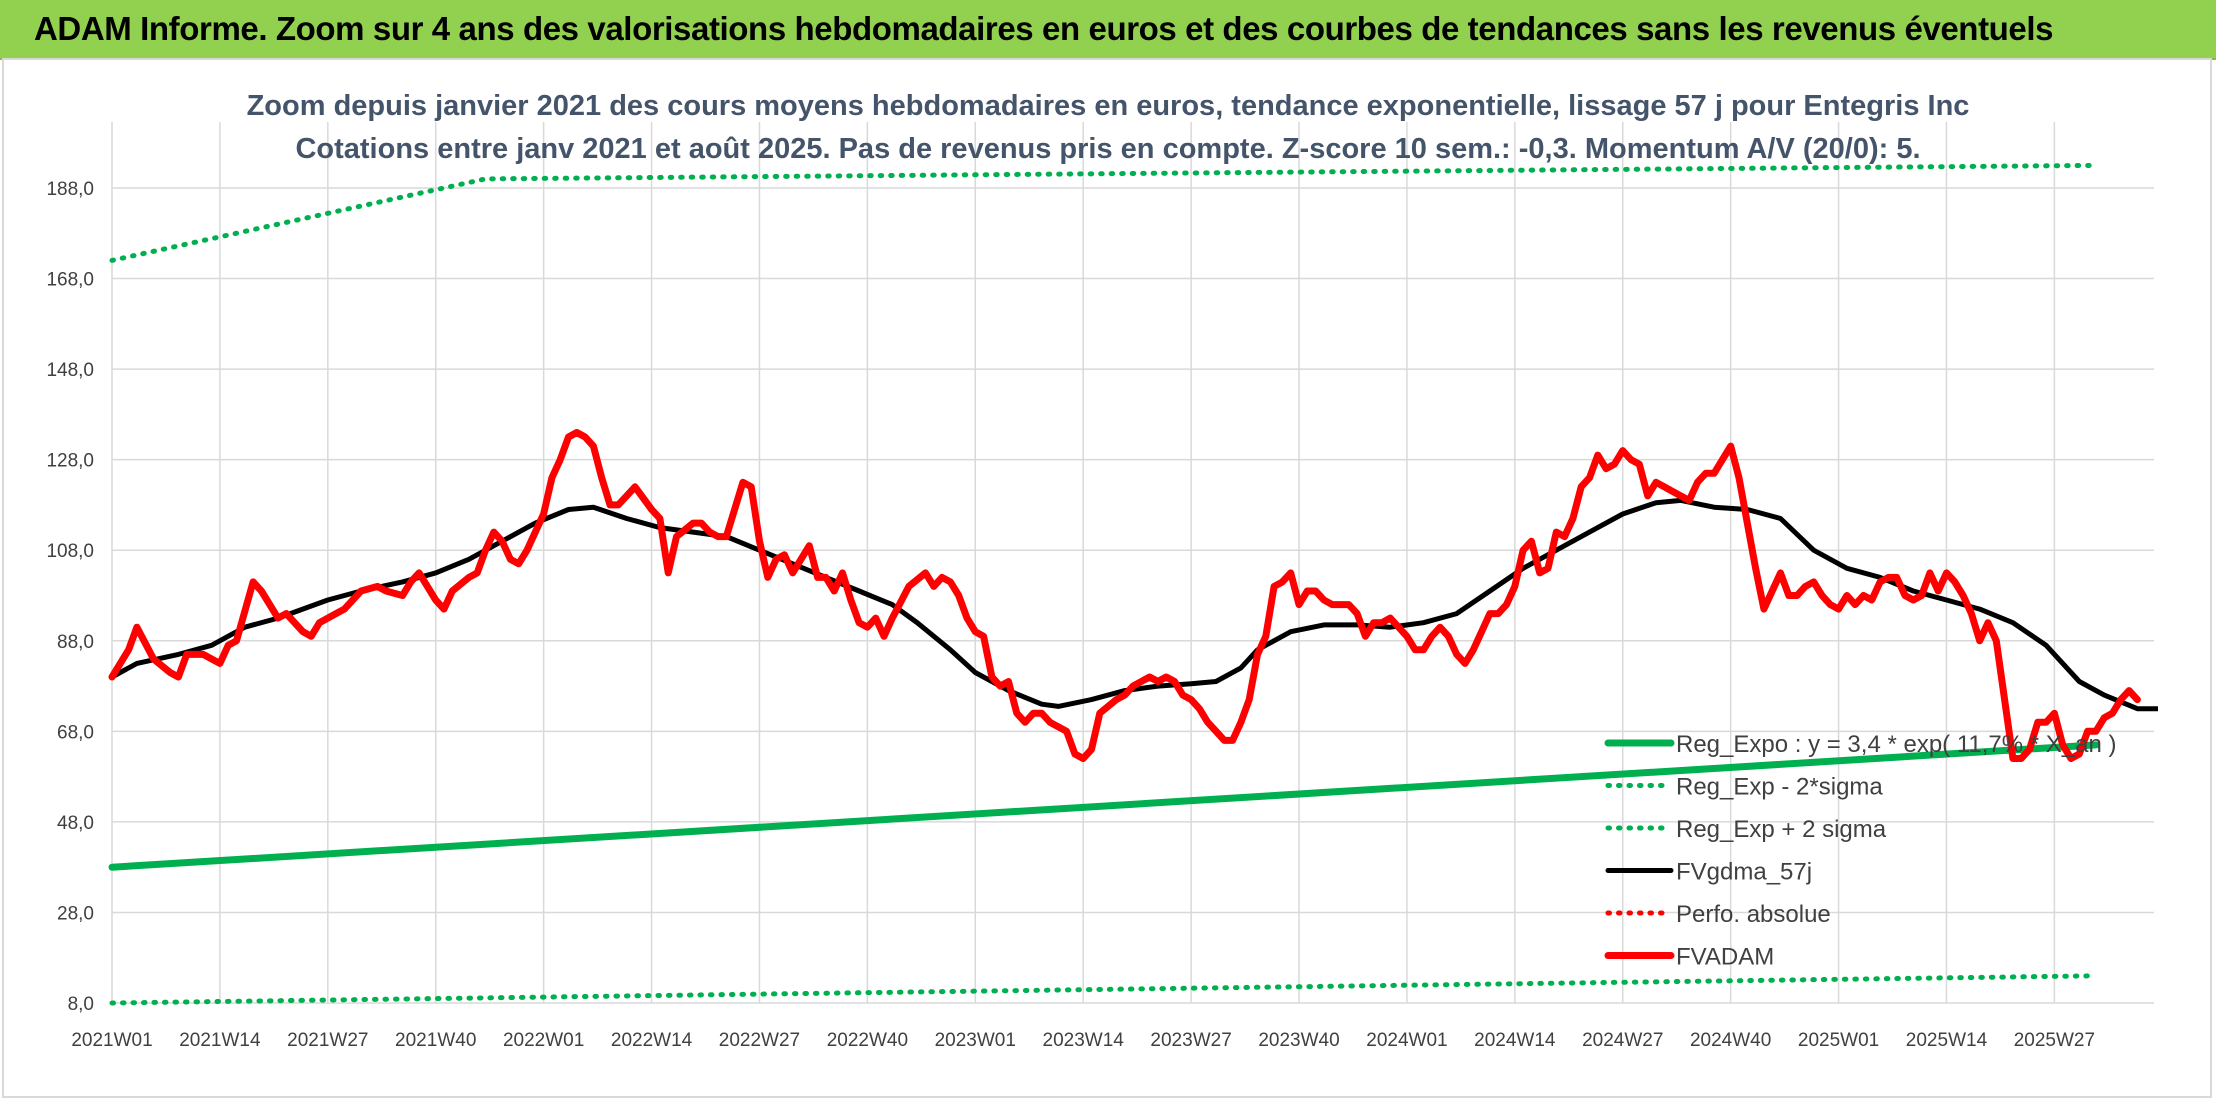 The image size is (2216, 1102). What do you see at coordinates (70, 551) in the screenshot?
I see `y-tick-label: 108,0` at bounding box center [70, 551].